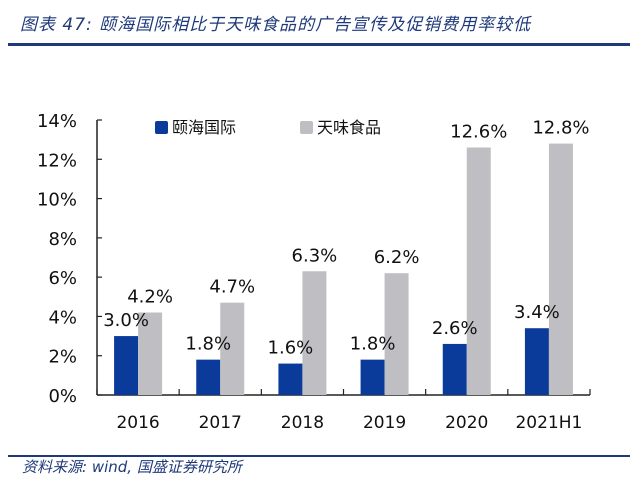 The image size is (640, 489). I want to click on data-label-yihai: 1.6%, so click(291, 348).